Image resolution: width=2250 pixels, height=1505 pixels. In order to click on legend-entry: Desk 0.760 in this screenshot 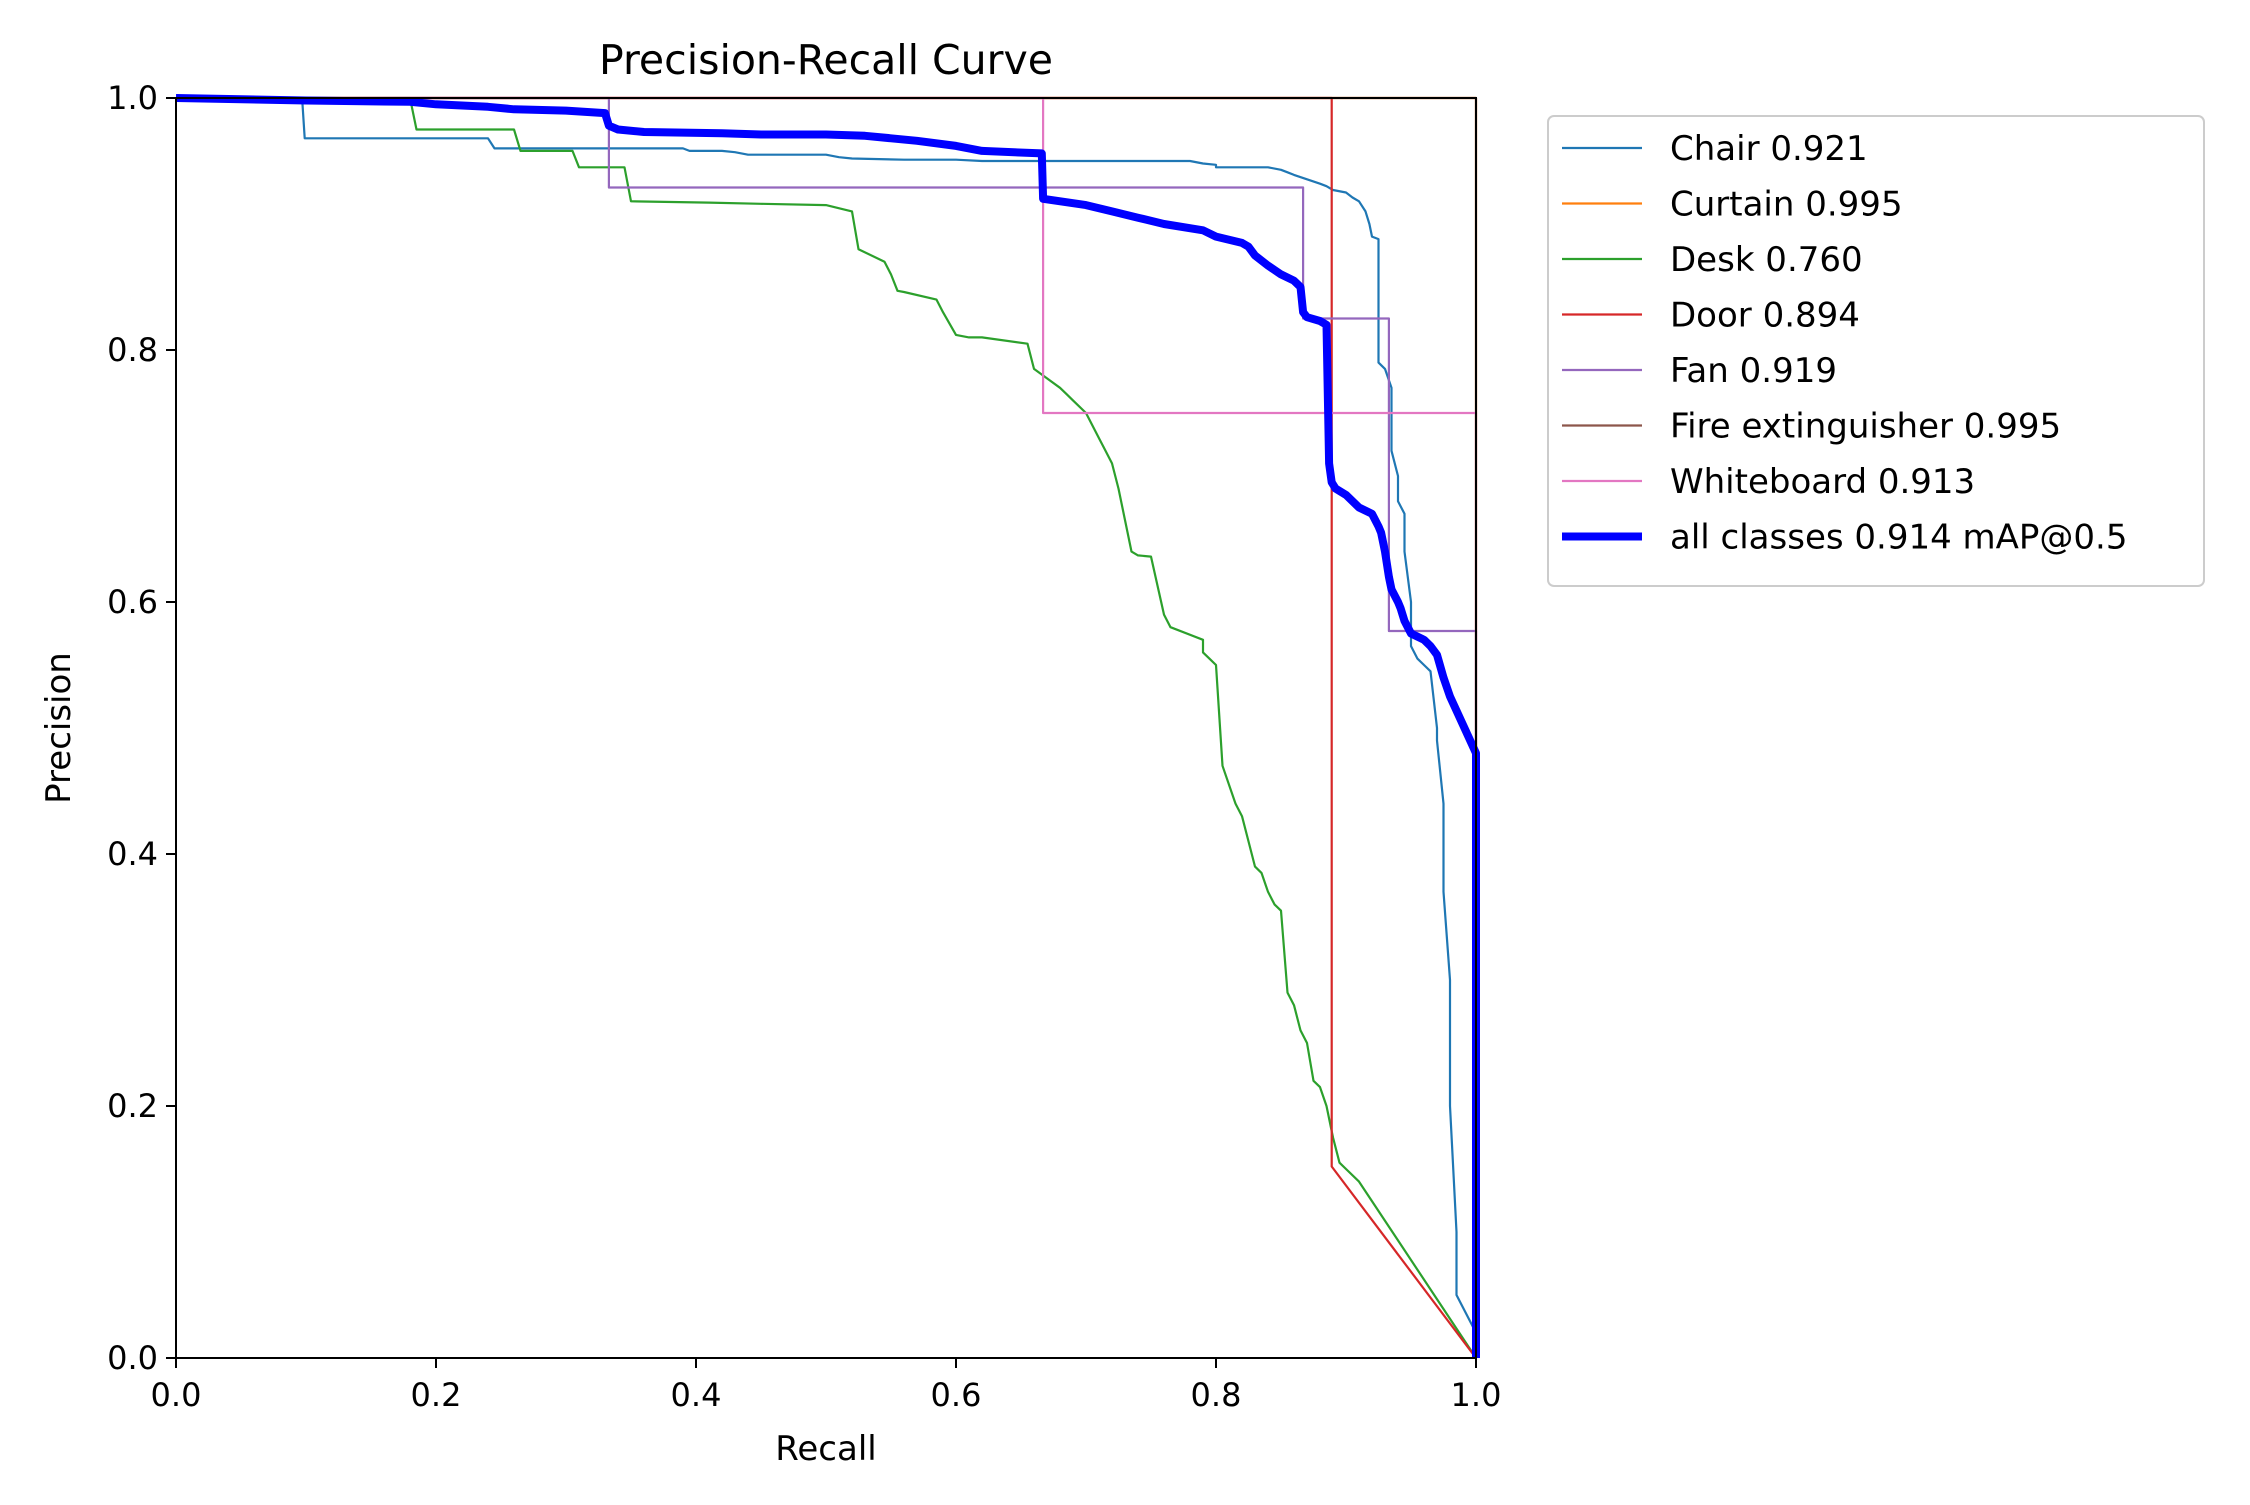, I will do `click(1766, 260)`.